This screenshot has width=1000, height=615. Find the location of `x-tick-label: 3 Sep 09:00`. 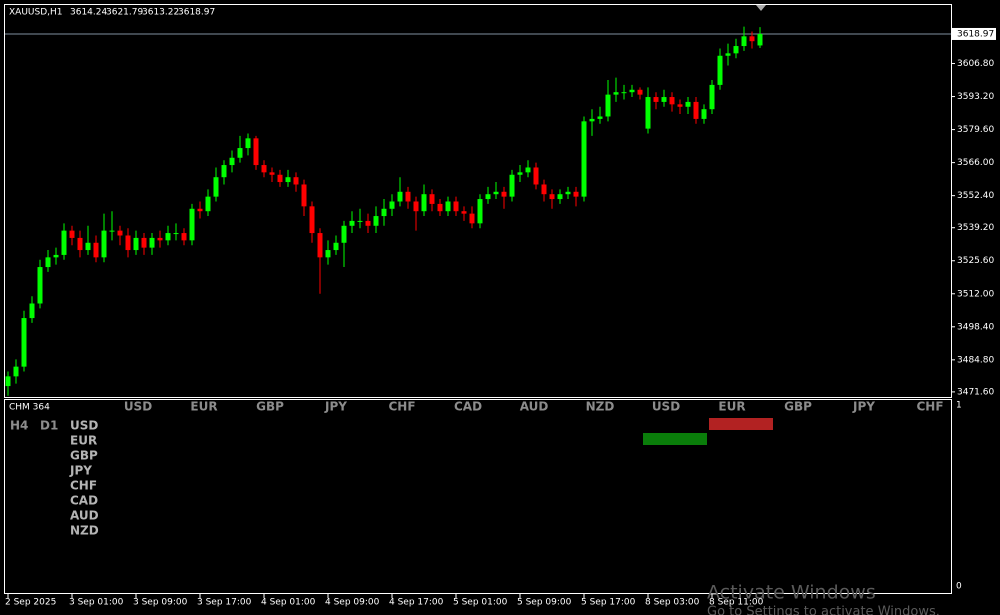

x-tick-label: 3 Sep 09:00 is located at coordinates (160, 603).